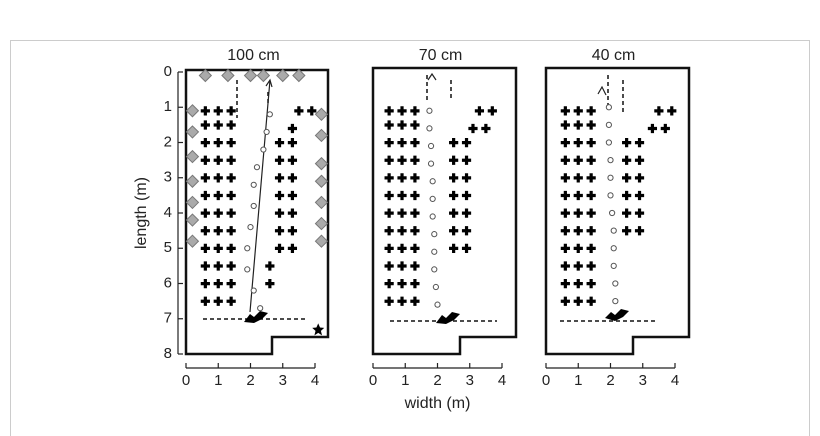 The image size is (820, 436). Describe the element at coordinates (643, 380) in the screenshot. I see `x-tick-label: 3` at that location.